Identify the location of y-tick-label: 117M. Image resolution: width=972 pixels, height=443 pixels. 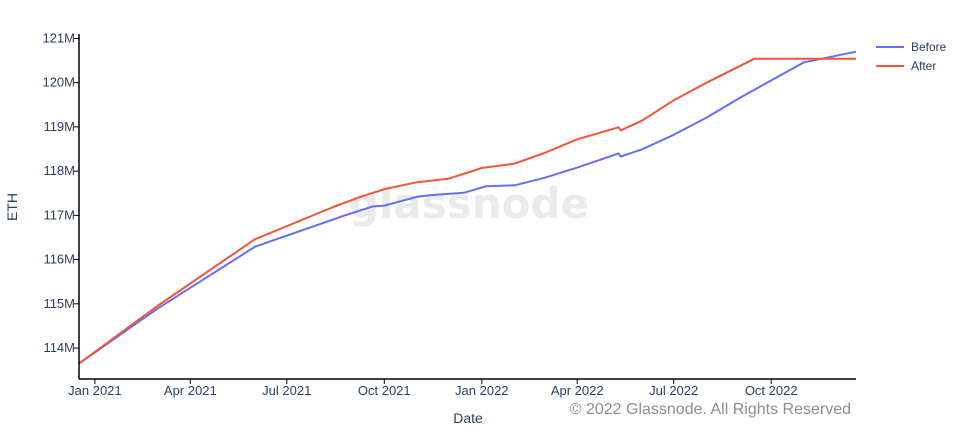
(59, 214).